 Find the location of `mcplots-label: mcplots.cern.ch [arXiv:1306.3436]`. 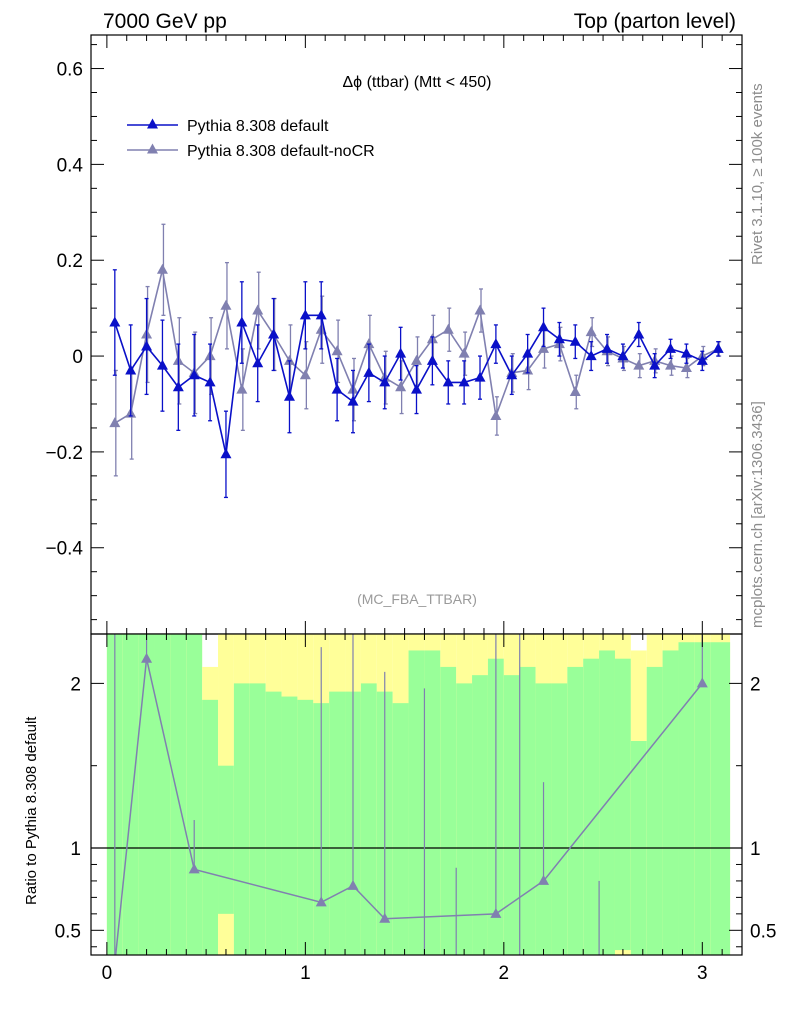

mcplots-label: mcplots.cern.ch [arXiv:1306.3436] is located at coordinates (757, 514).